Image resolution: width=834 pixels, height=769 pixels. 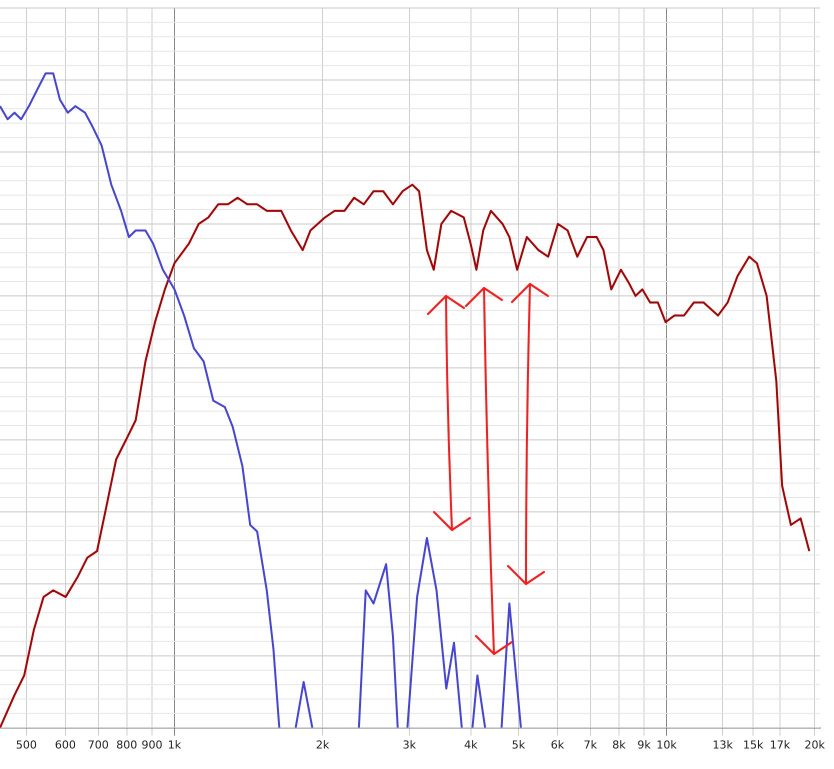 What do you see at coordinates (667, 745) in the screenshot?
I see `x-tick-label: 10k` at bounding box center [667, 745].